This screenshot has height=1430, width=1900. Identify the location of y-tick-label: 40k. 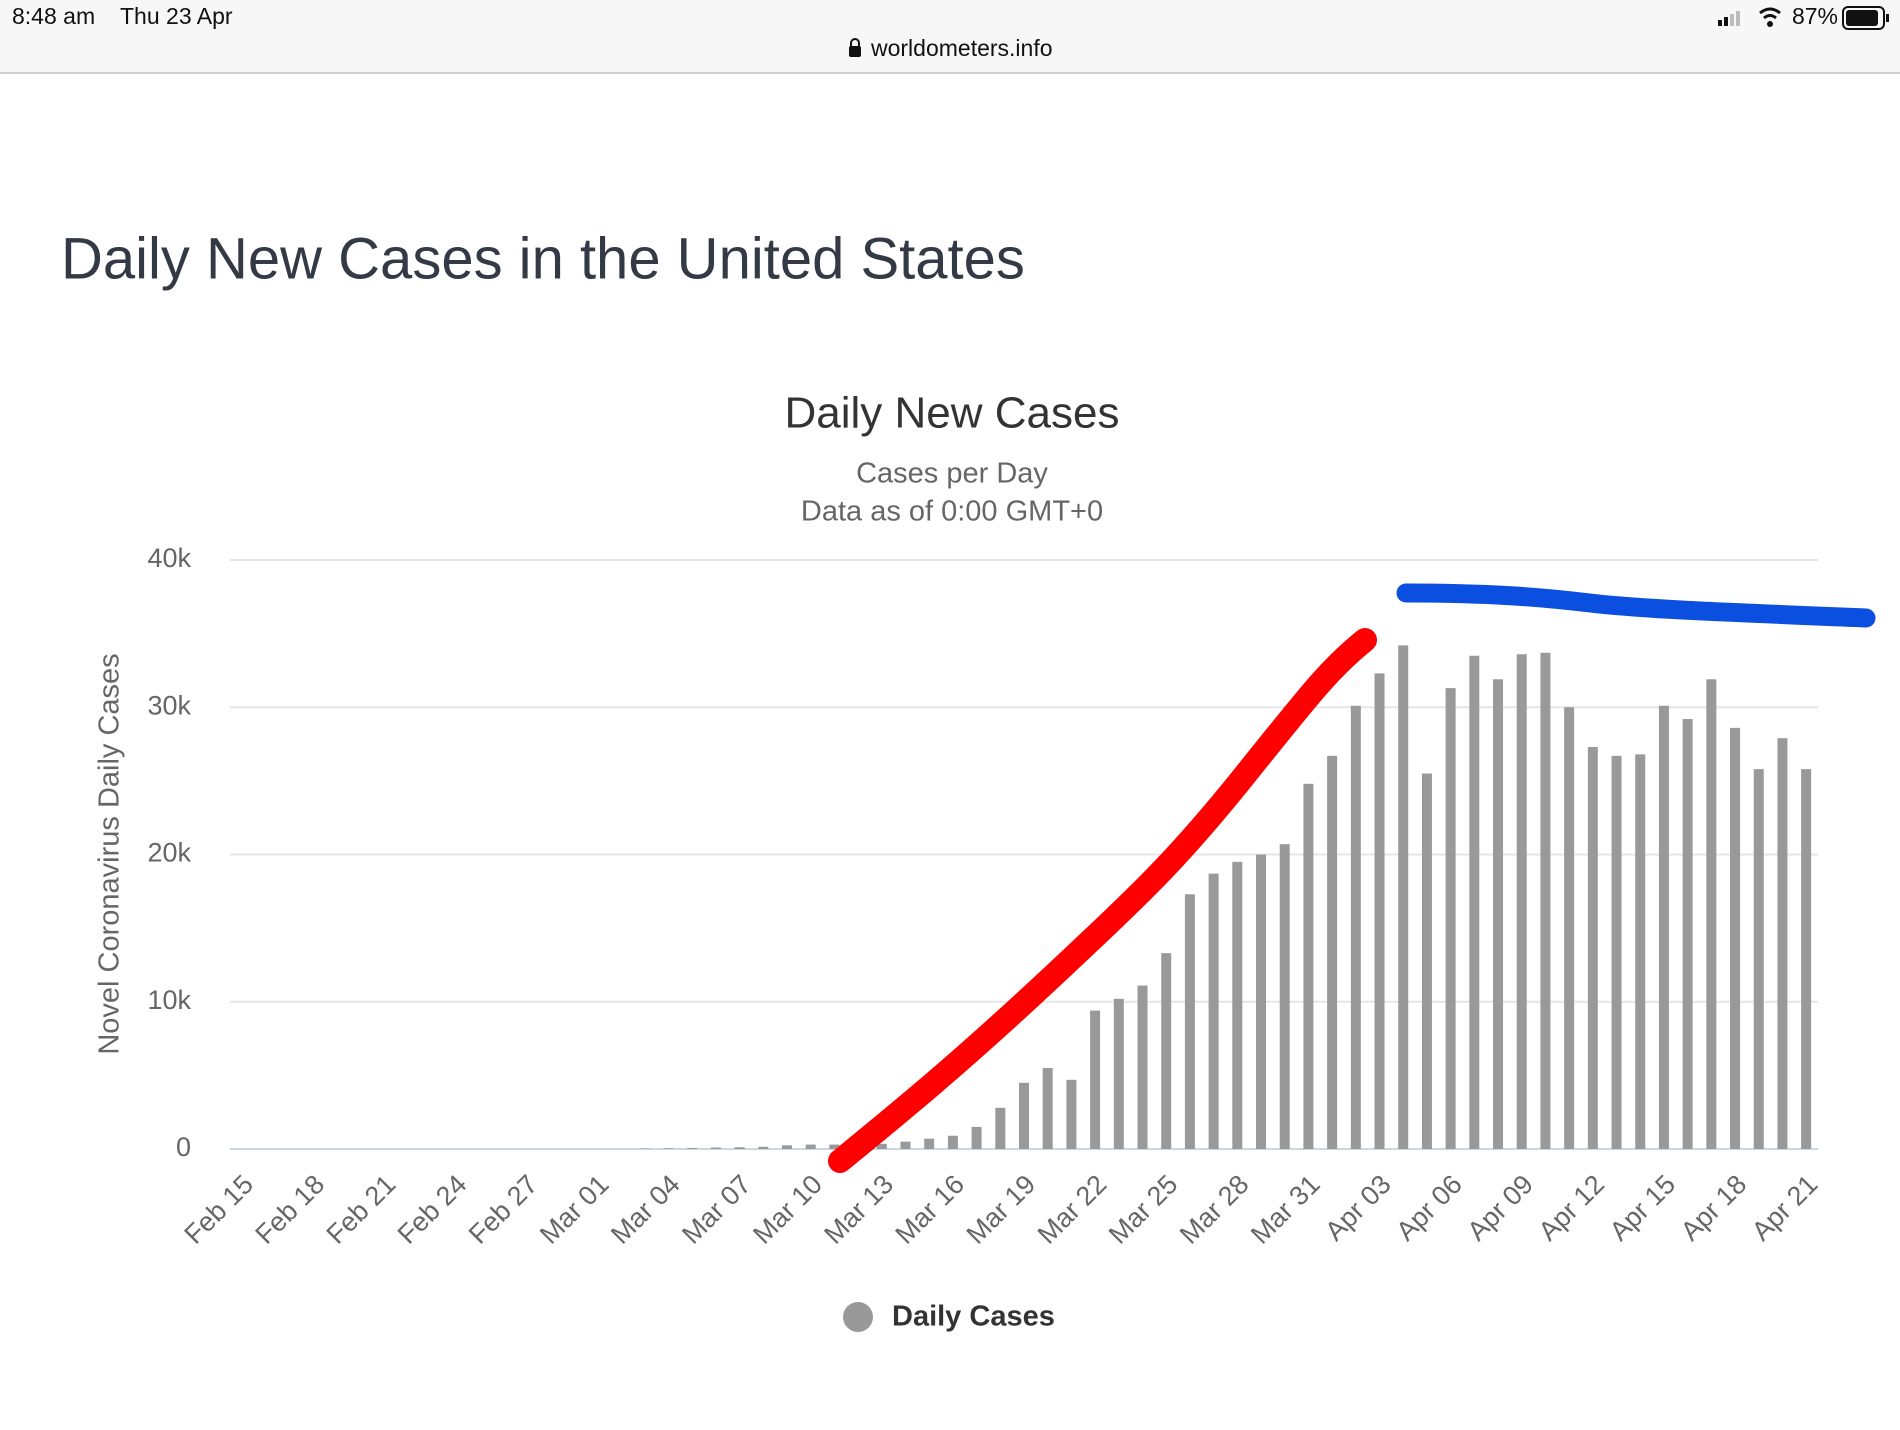
(169, 558).